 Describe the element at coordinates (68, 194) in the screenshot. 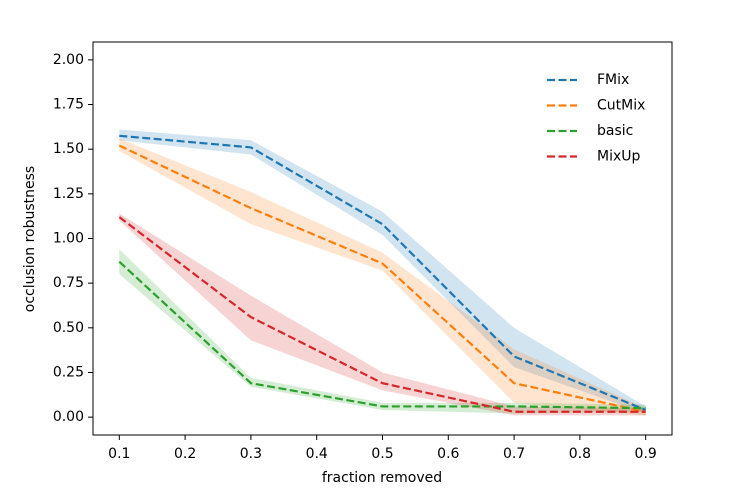

I see `y-tick-label: 1.25` at that location.